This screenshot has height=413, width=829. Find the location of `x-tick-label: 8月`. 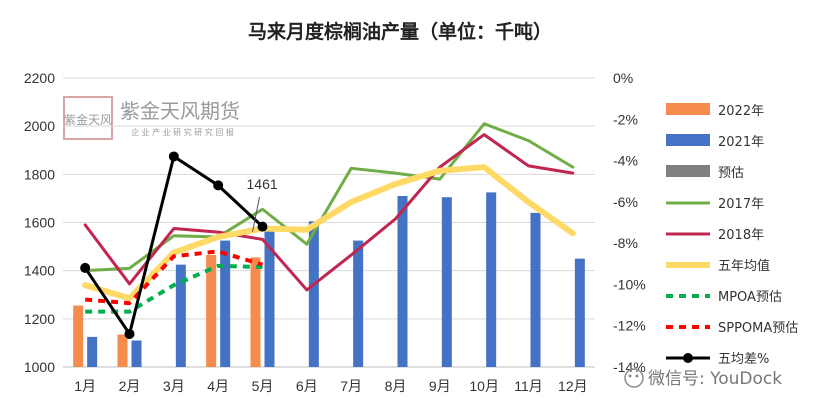

x-tick-label: 8月 is located at coordinates (396, 386).